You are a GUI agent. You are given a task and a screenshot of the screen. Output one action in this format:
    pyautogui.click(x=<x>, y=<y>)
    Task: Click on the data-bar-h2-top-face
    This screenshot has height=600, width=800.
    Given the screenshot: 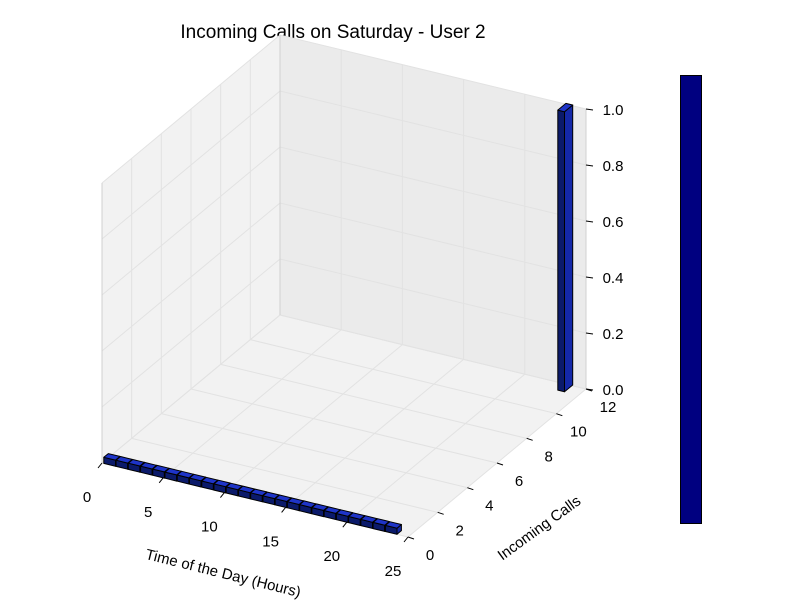 What is the action you would take?
    pyautogui.click(x=136, y=463)
    